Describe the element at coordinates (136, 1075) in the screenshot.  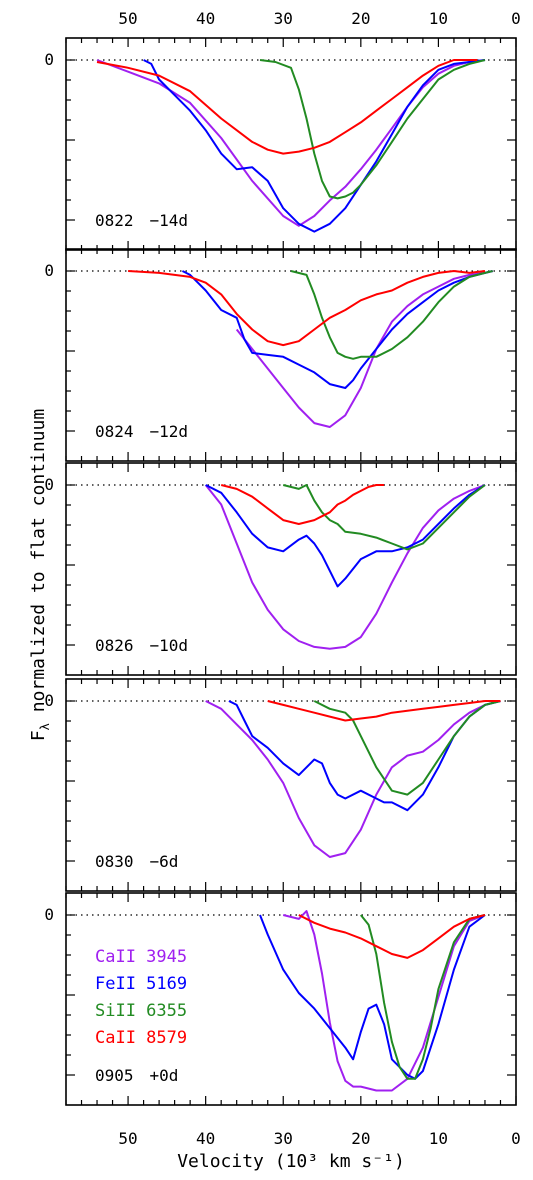
I see `panel-label: 0905 +0d` at that location.